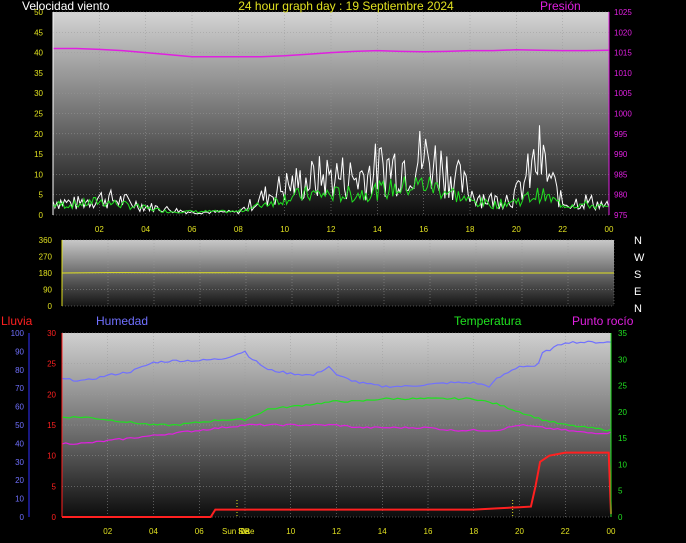 The width and height of the screenshot is (686, 543). Describe the element at coordinates (38, 53) in the screenshot. I see `wind-y-tick-label: 40` at that location.